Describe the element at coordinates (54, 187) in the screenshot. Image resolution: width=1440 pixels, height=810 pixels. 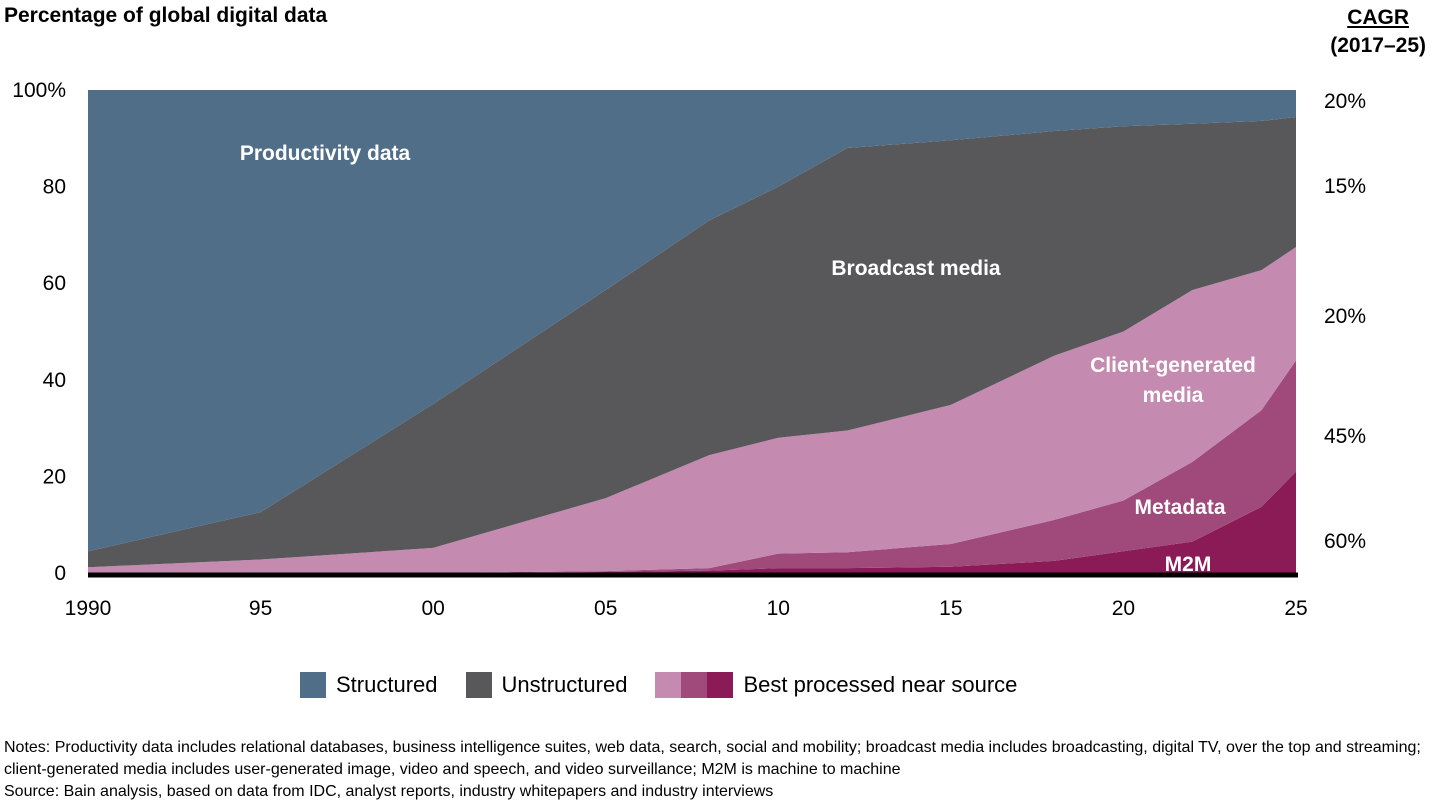
I see `y-tick-label: 80` at that location.